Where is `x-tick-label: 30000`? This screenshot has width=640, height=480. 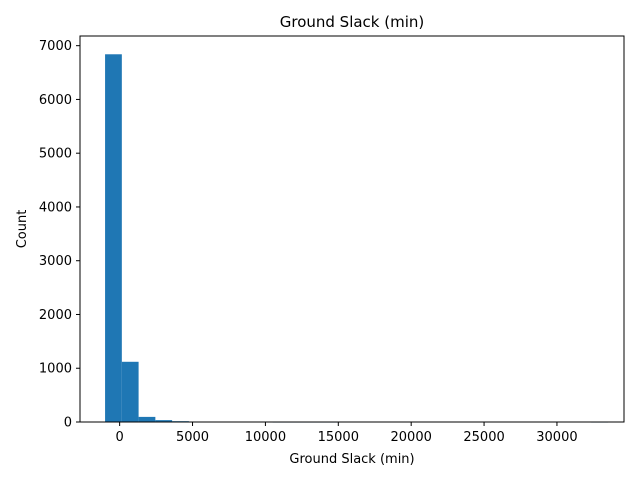
x-tick-label: 30000 is located at coordinates (556, 437).